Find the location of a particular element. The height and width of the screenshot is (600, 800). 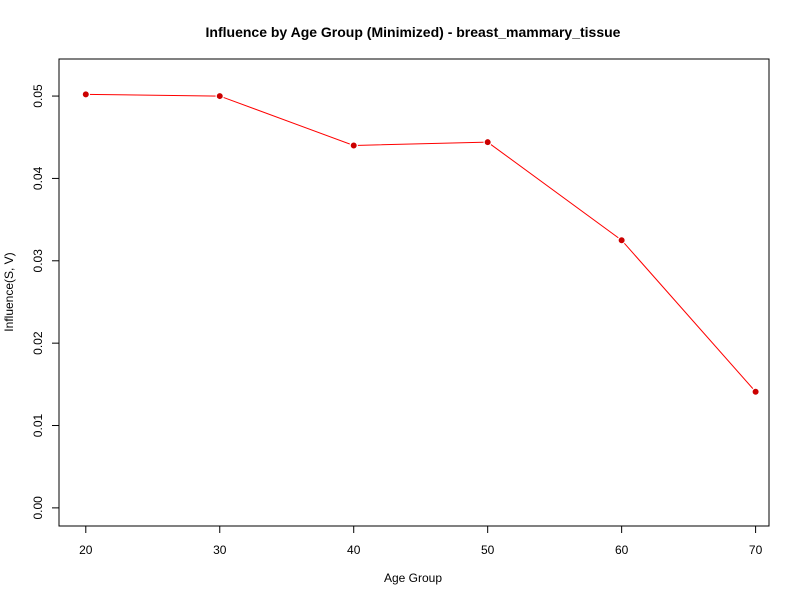

y-axis: 0.00 0.01 0.02 0.03 0.04 0.05 is located at coordinates (45, 302).